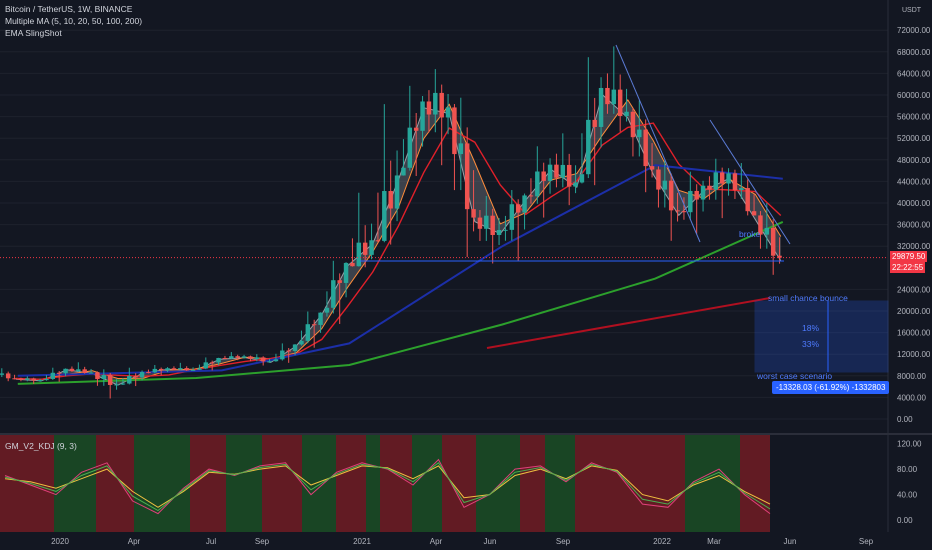  Describe the element at coordinates (628, 323) in the screenshot. I see `ema-slingshot-line` at that location.